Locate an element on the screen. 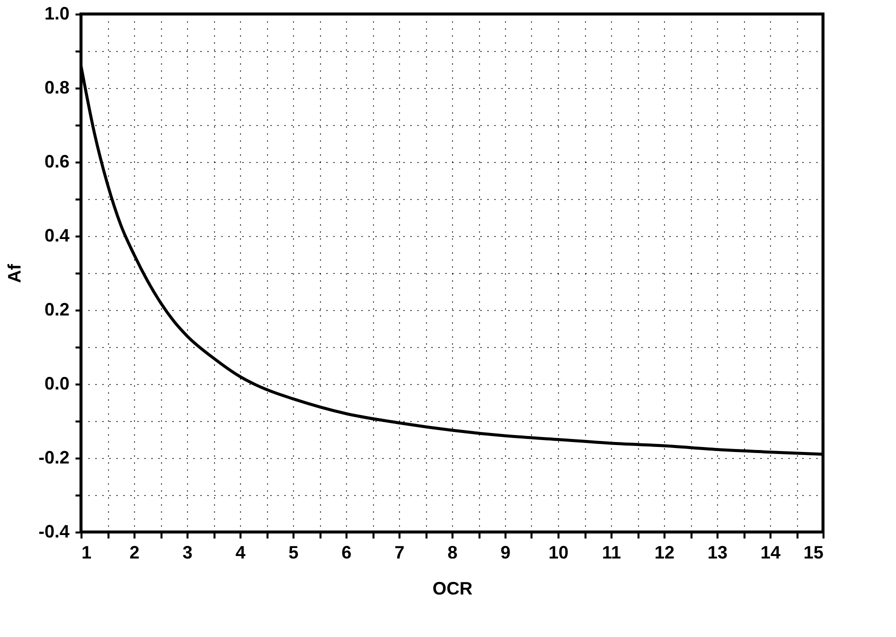 Image resolution: width=896 pixels, height=637 pixels. y-tick-label: 0.6 is located at coordinates (57, 162).